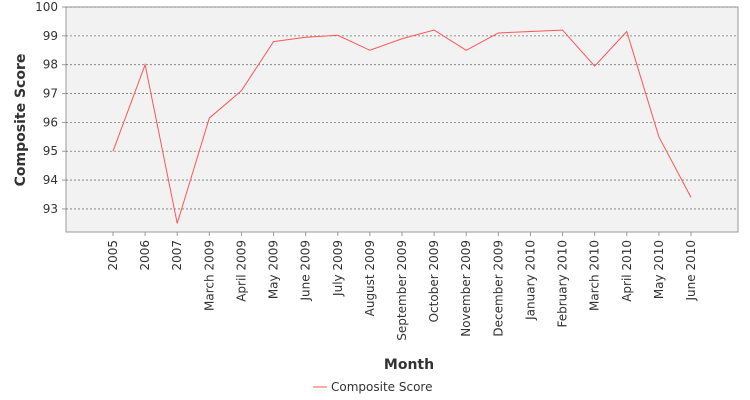  I want to click on x-tick-label: February 2010, so click(563, 284).